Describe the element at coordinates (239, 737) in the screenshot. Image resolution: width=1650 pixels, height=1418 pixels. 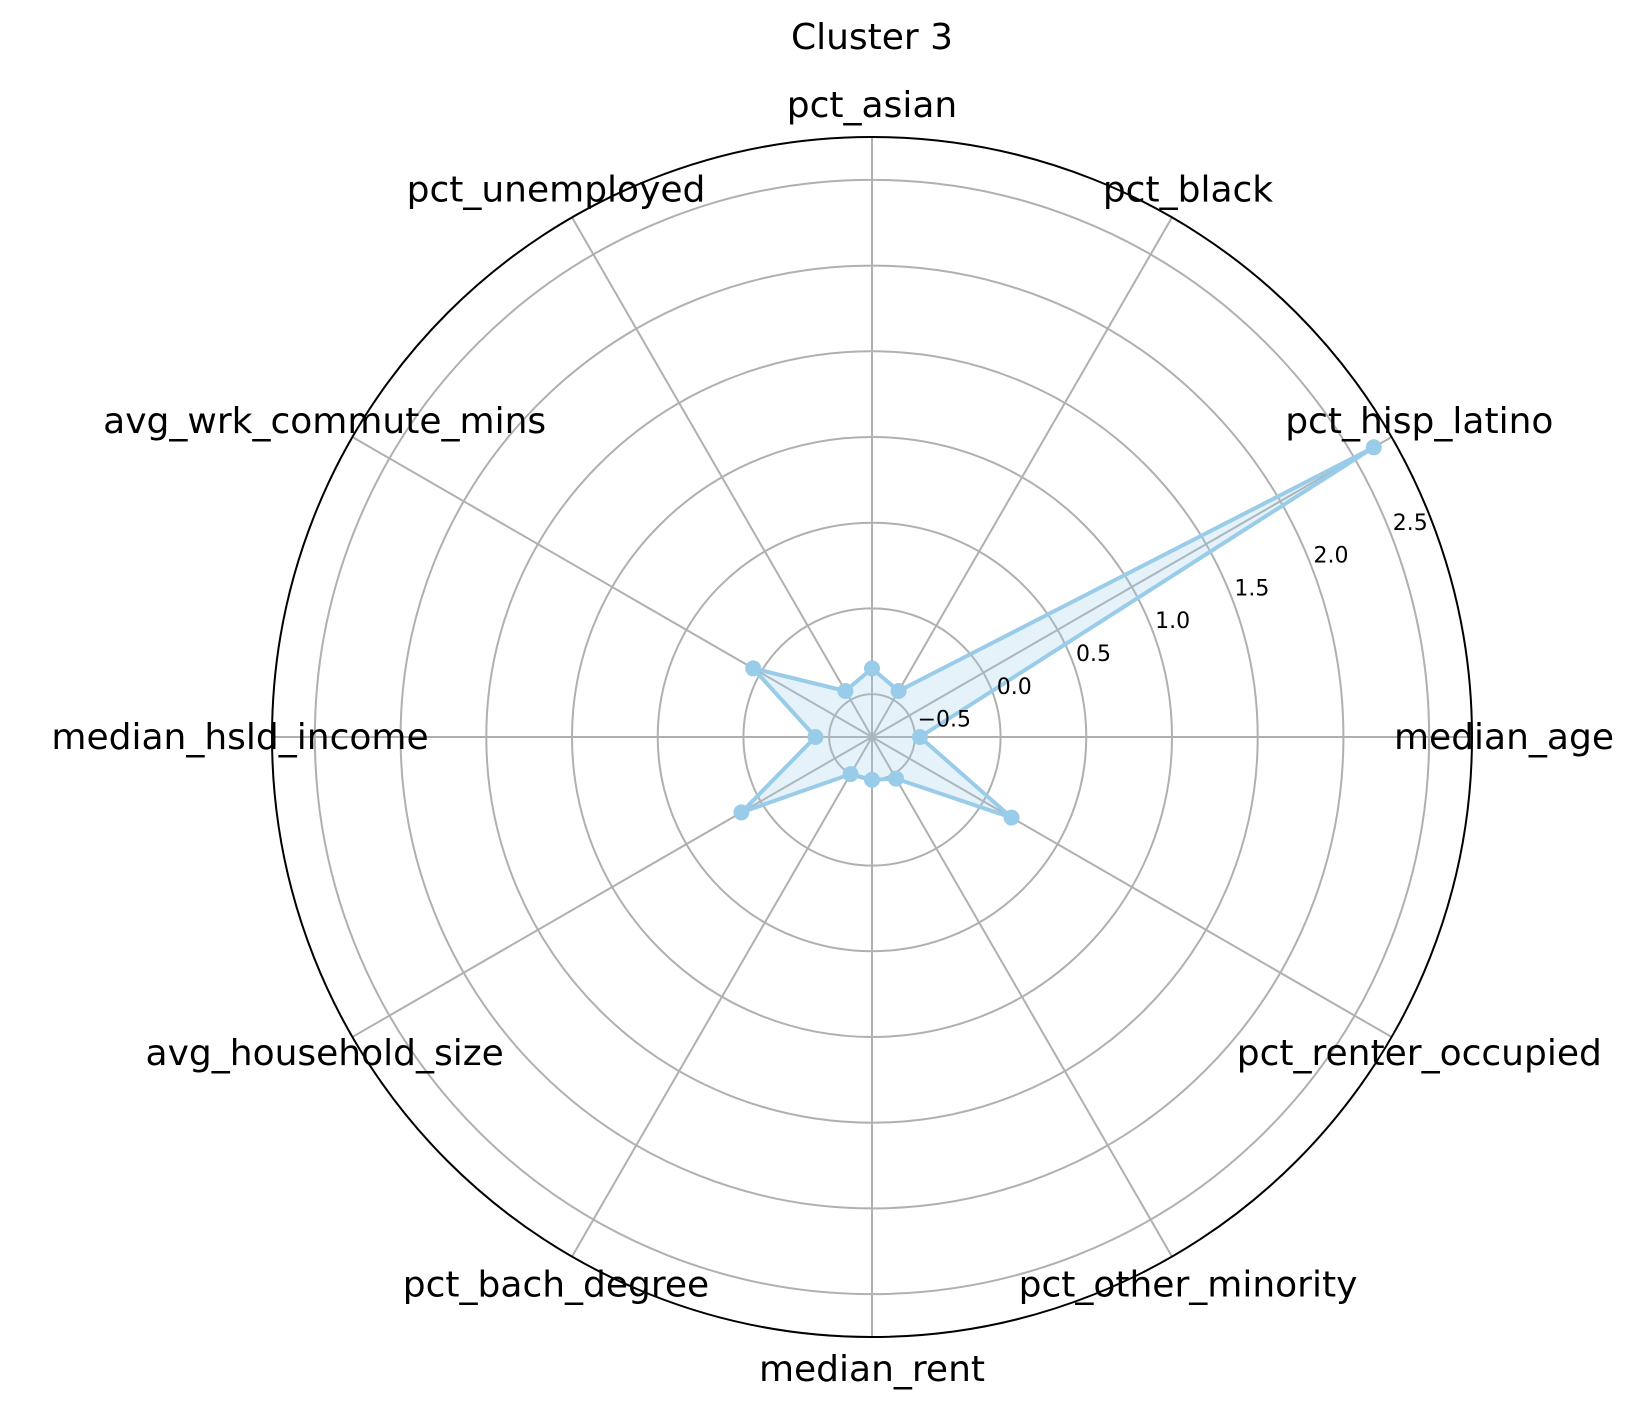
I see `category-label-median_hsld_income: median_hsld_income` at that location.